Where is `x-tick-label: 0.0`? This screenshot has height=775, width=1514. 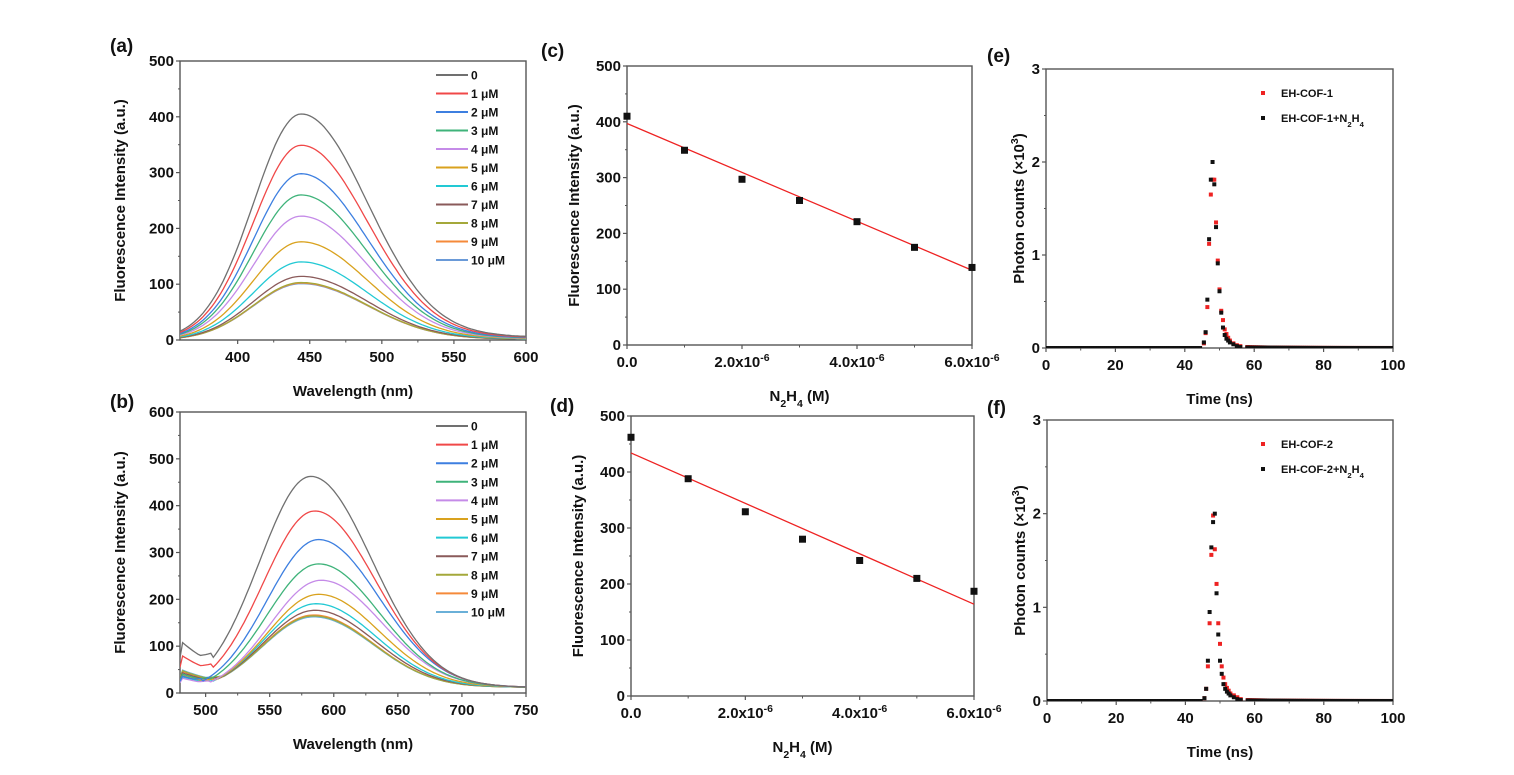 x-tick-label: 0.0 is located at coordinates (627, 362).